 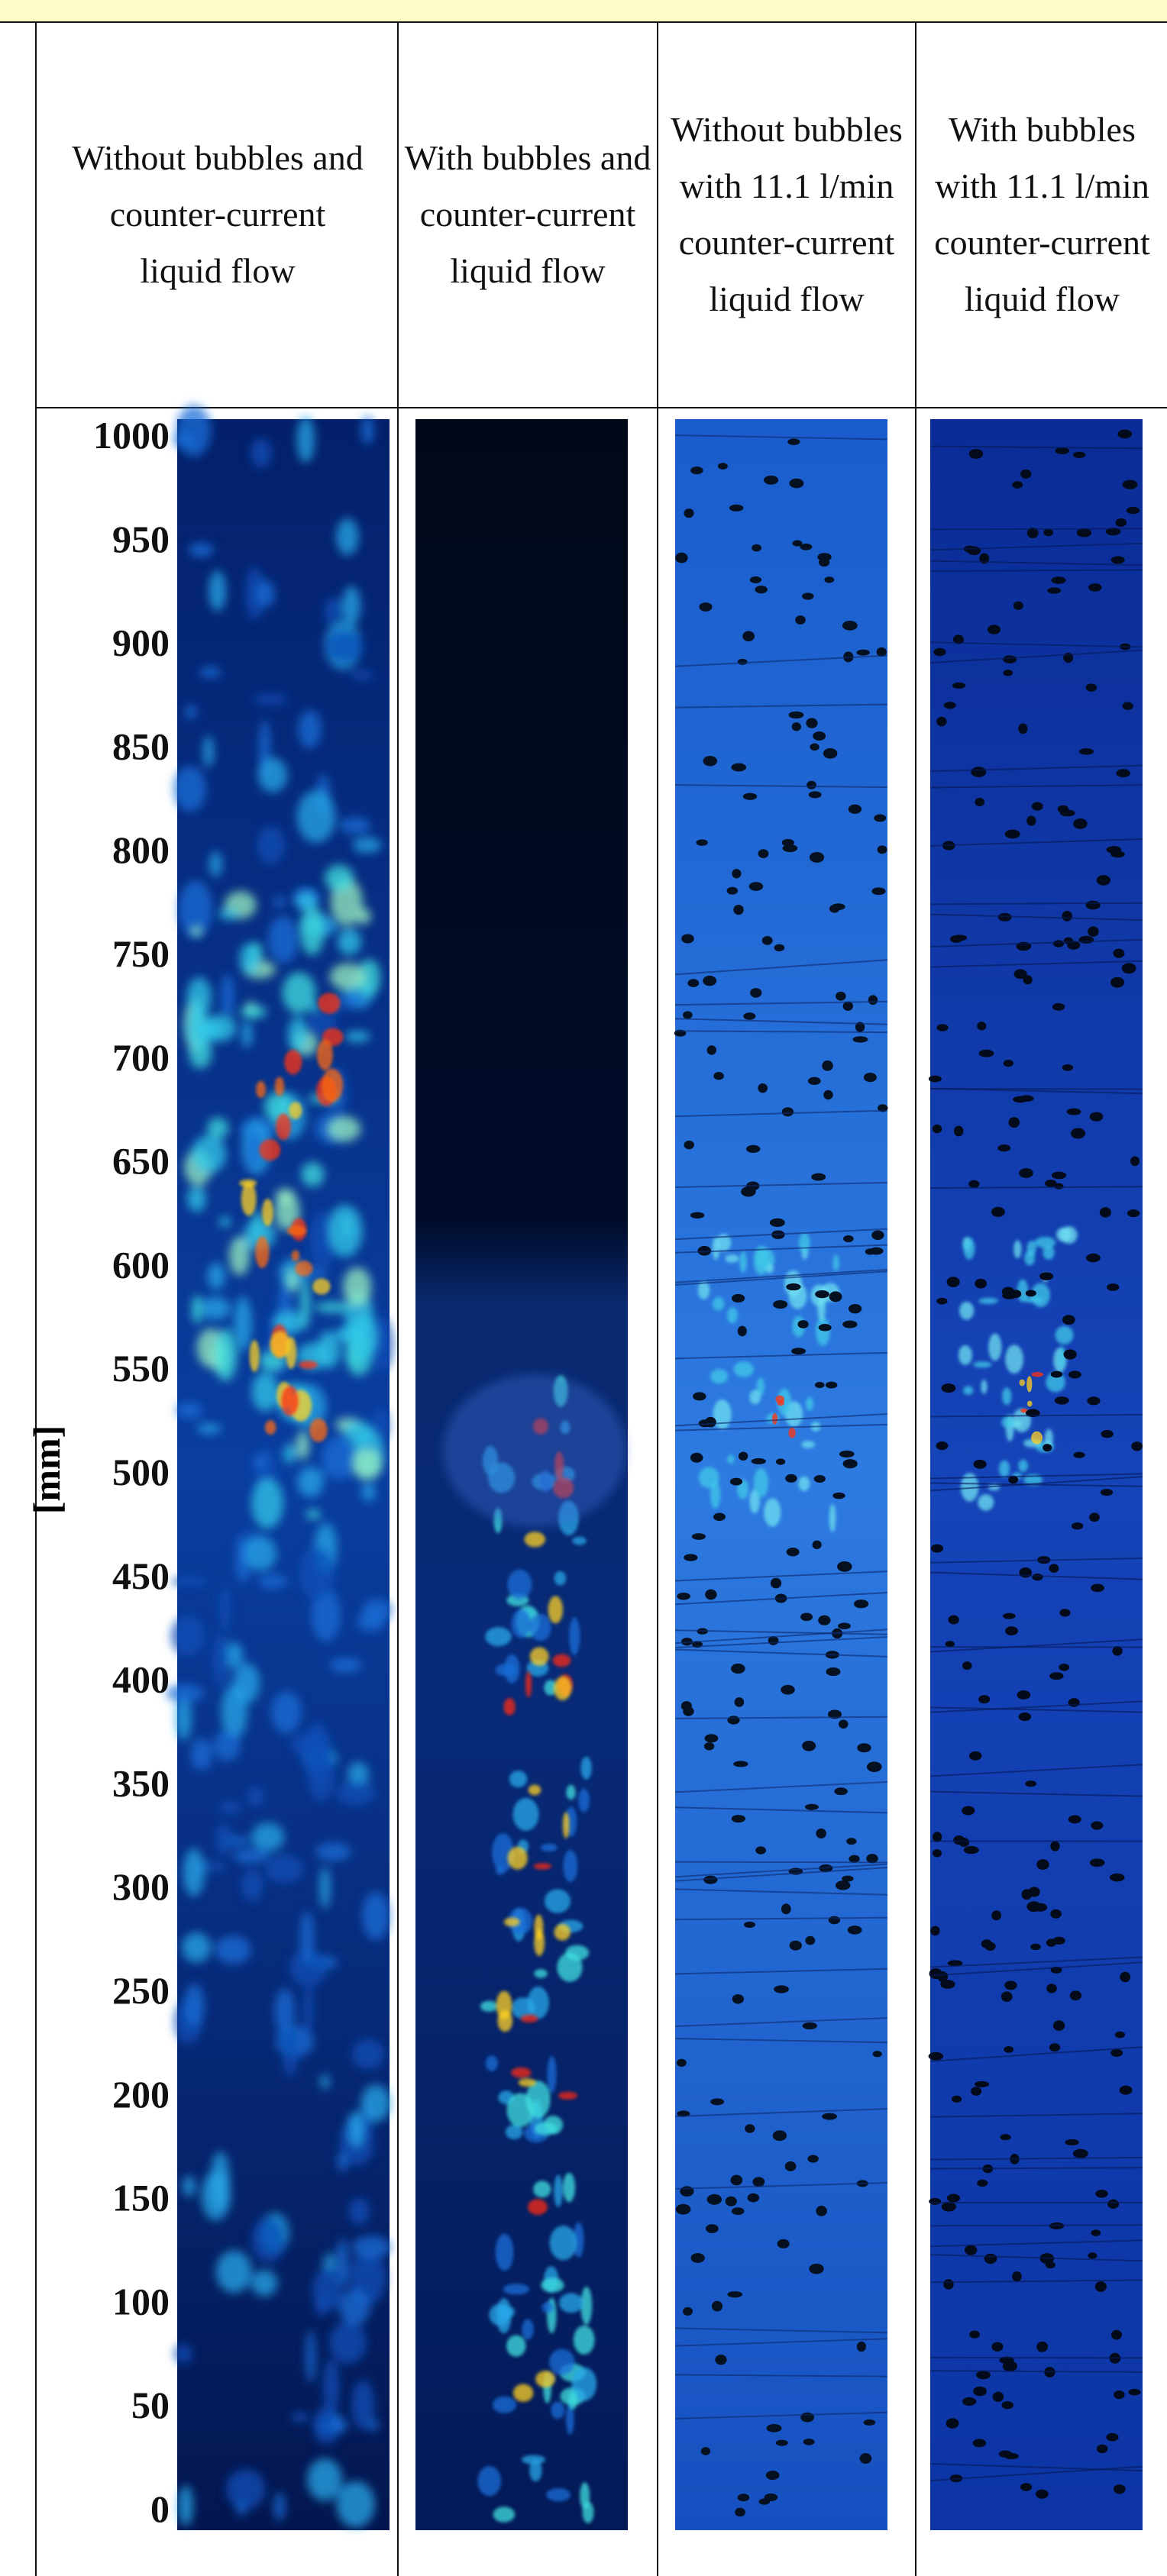 I want to click on texture, so click(x=1031, y=1408).